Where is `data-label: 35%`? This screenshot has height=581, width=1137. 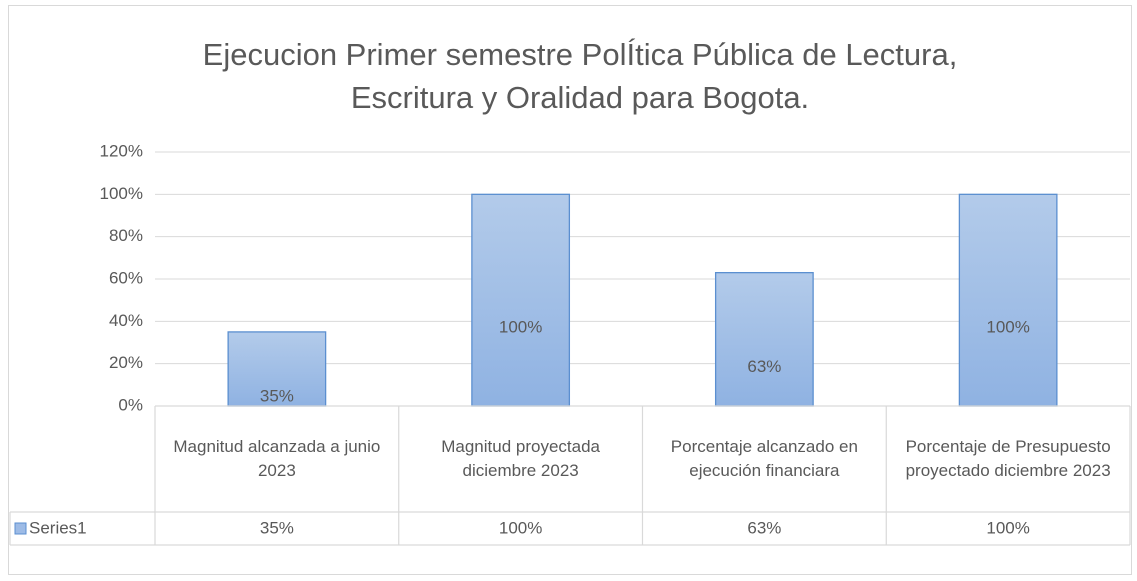 data-label: 35% is located at coordinates (277, 395).